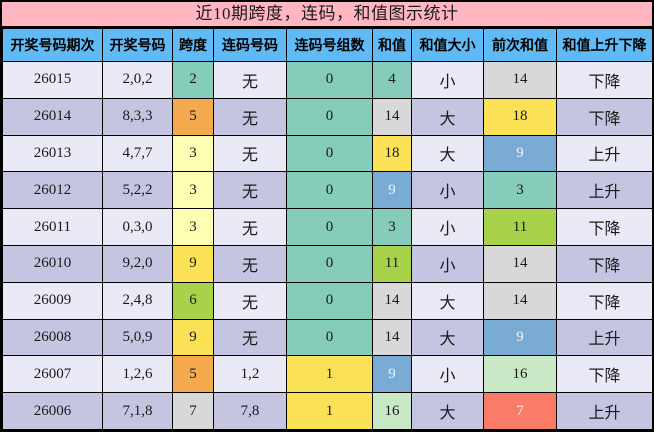 This screenshot has width=654, height=432. Describe the element at coordinates (193, 45) in the screenshot. I see `col-header-span: 跨度` at that location.